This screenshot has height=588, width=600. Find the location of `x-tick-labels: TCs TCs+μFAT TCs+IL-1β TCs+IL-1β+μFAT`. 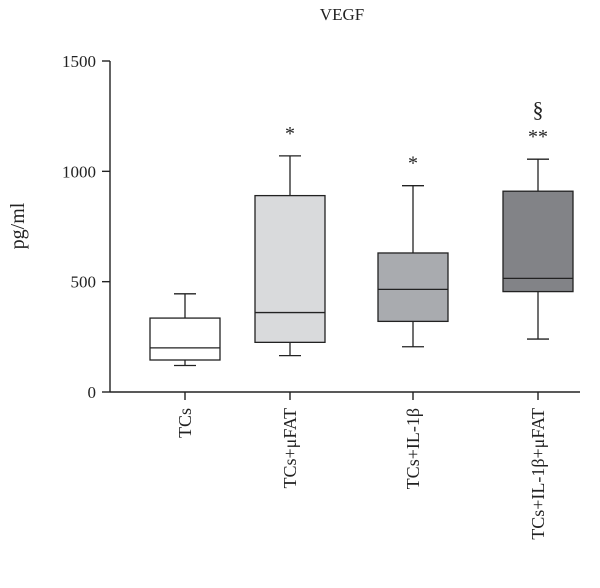

x-tick-labels: TCs TCs+μFAT TCs+IL-1β TCs+IL-1β+μFAT is located at coordinates (361, 474).